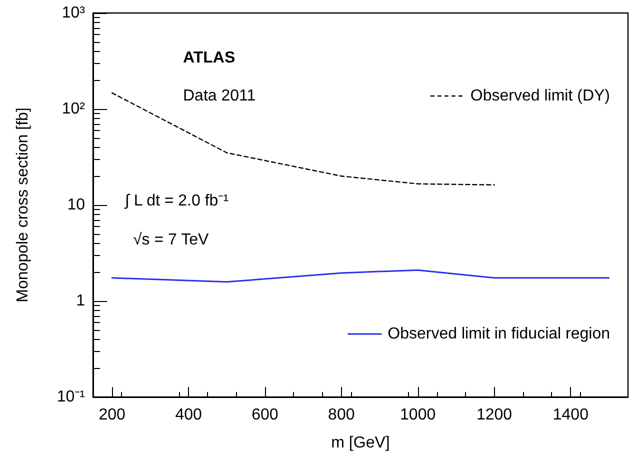 The width and height of the screenshot is (640, 468). Describe the element at coordinates (112, 415) in the screenshot. I see `x-tick-label: 200` at that location.